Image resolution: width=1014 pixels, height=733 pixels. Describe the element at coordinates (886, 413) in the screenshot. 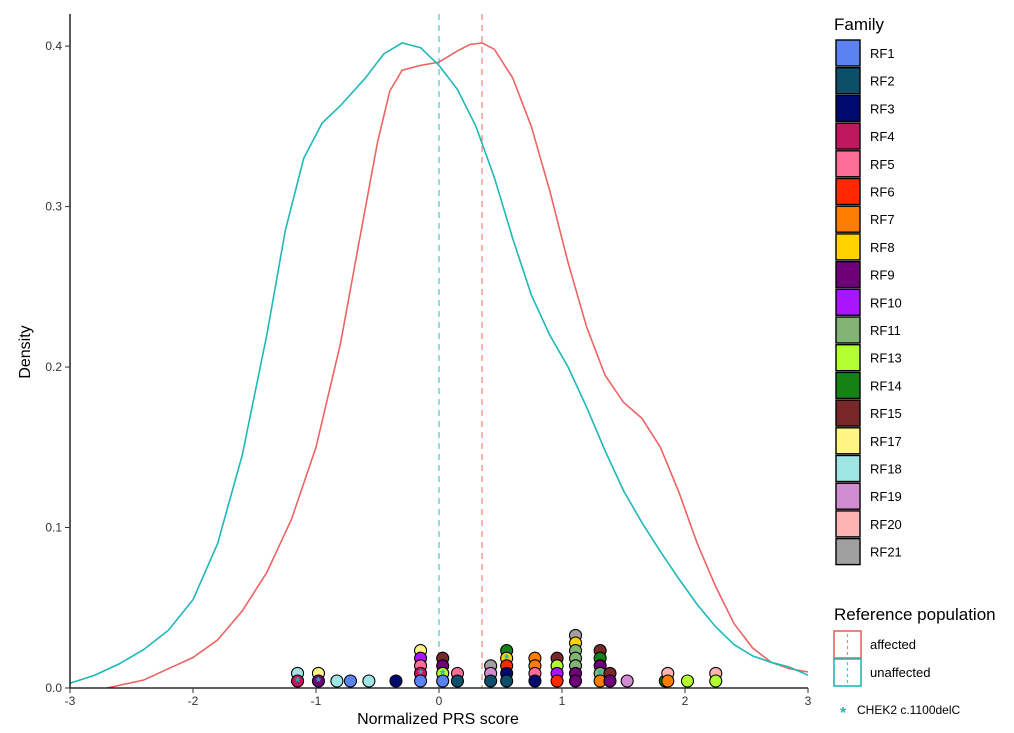

I see `legend-label-RF15: RF15` at that location.